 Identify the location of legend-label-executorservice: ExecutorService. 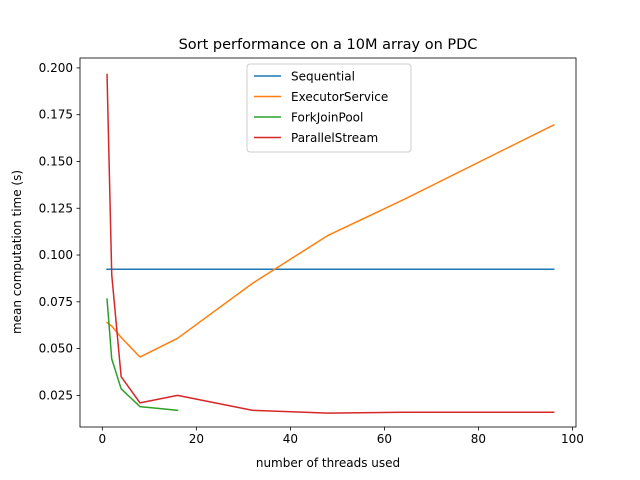
(339, 97).